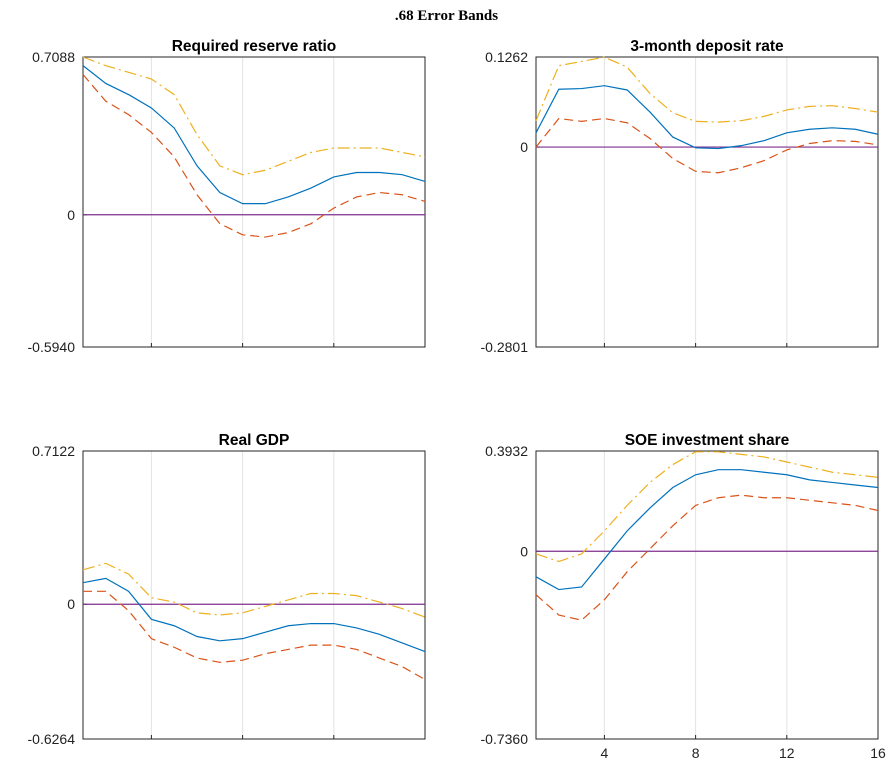  I want to click on real-gdp-lower-line, so click(254, 635).